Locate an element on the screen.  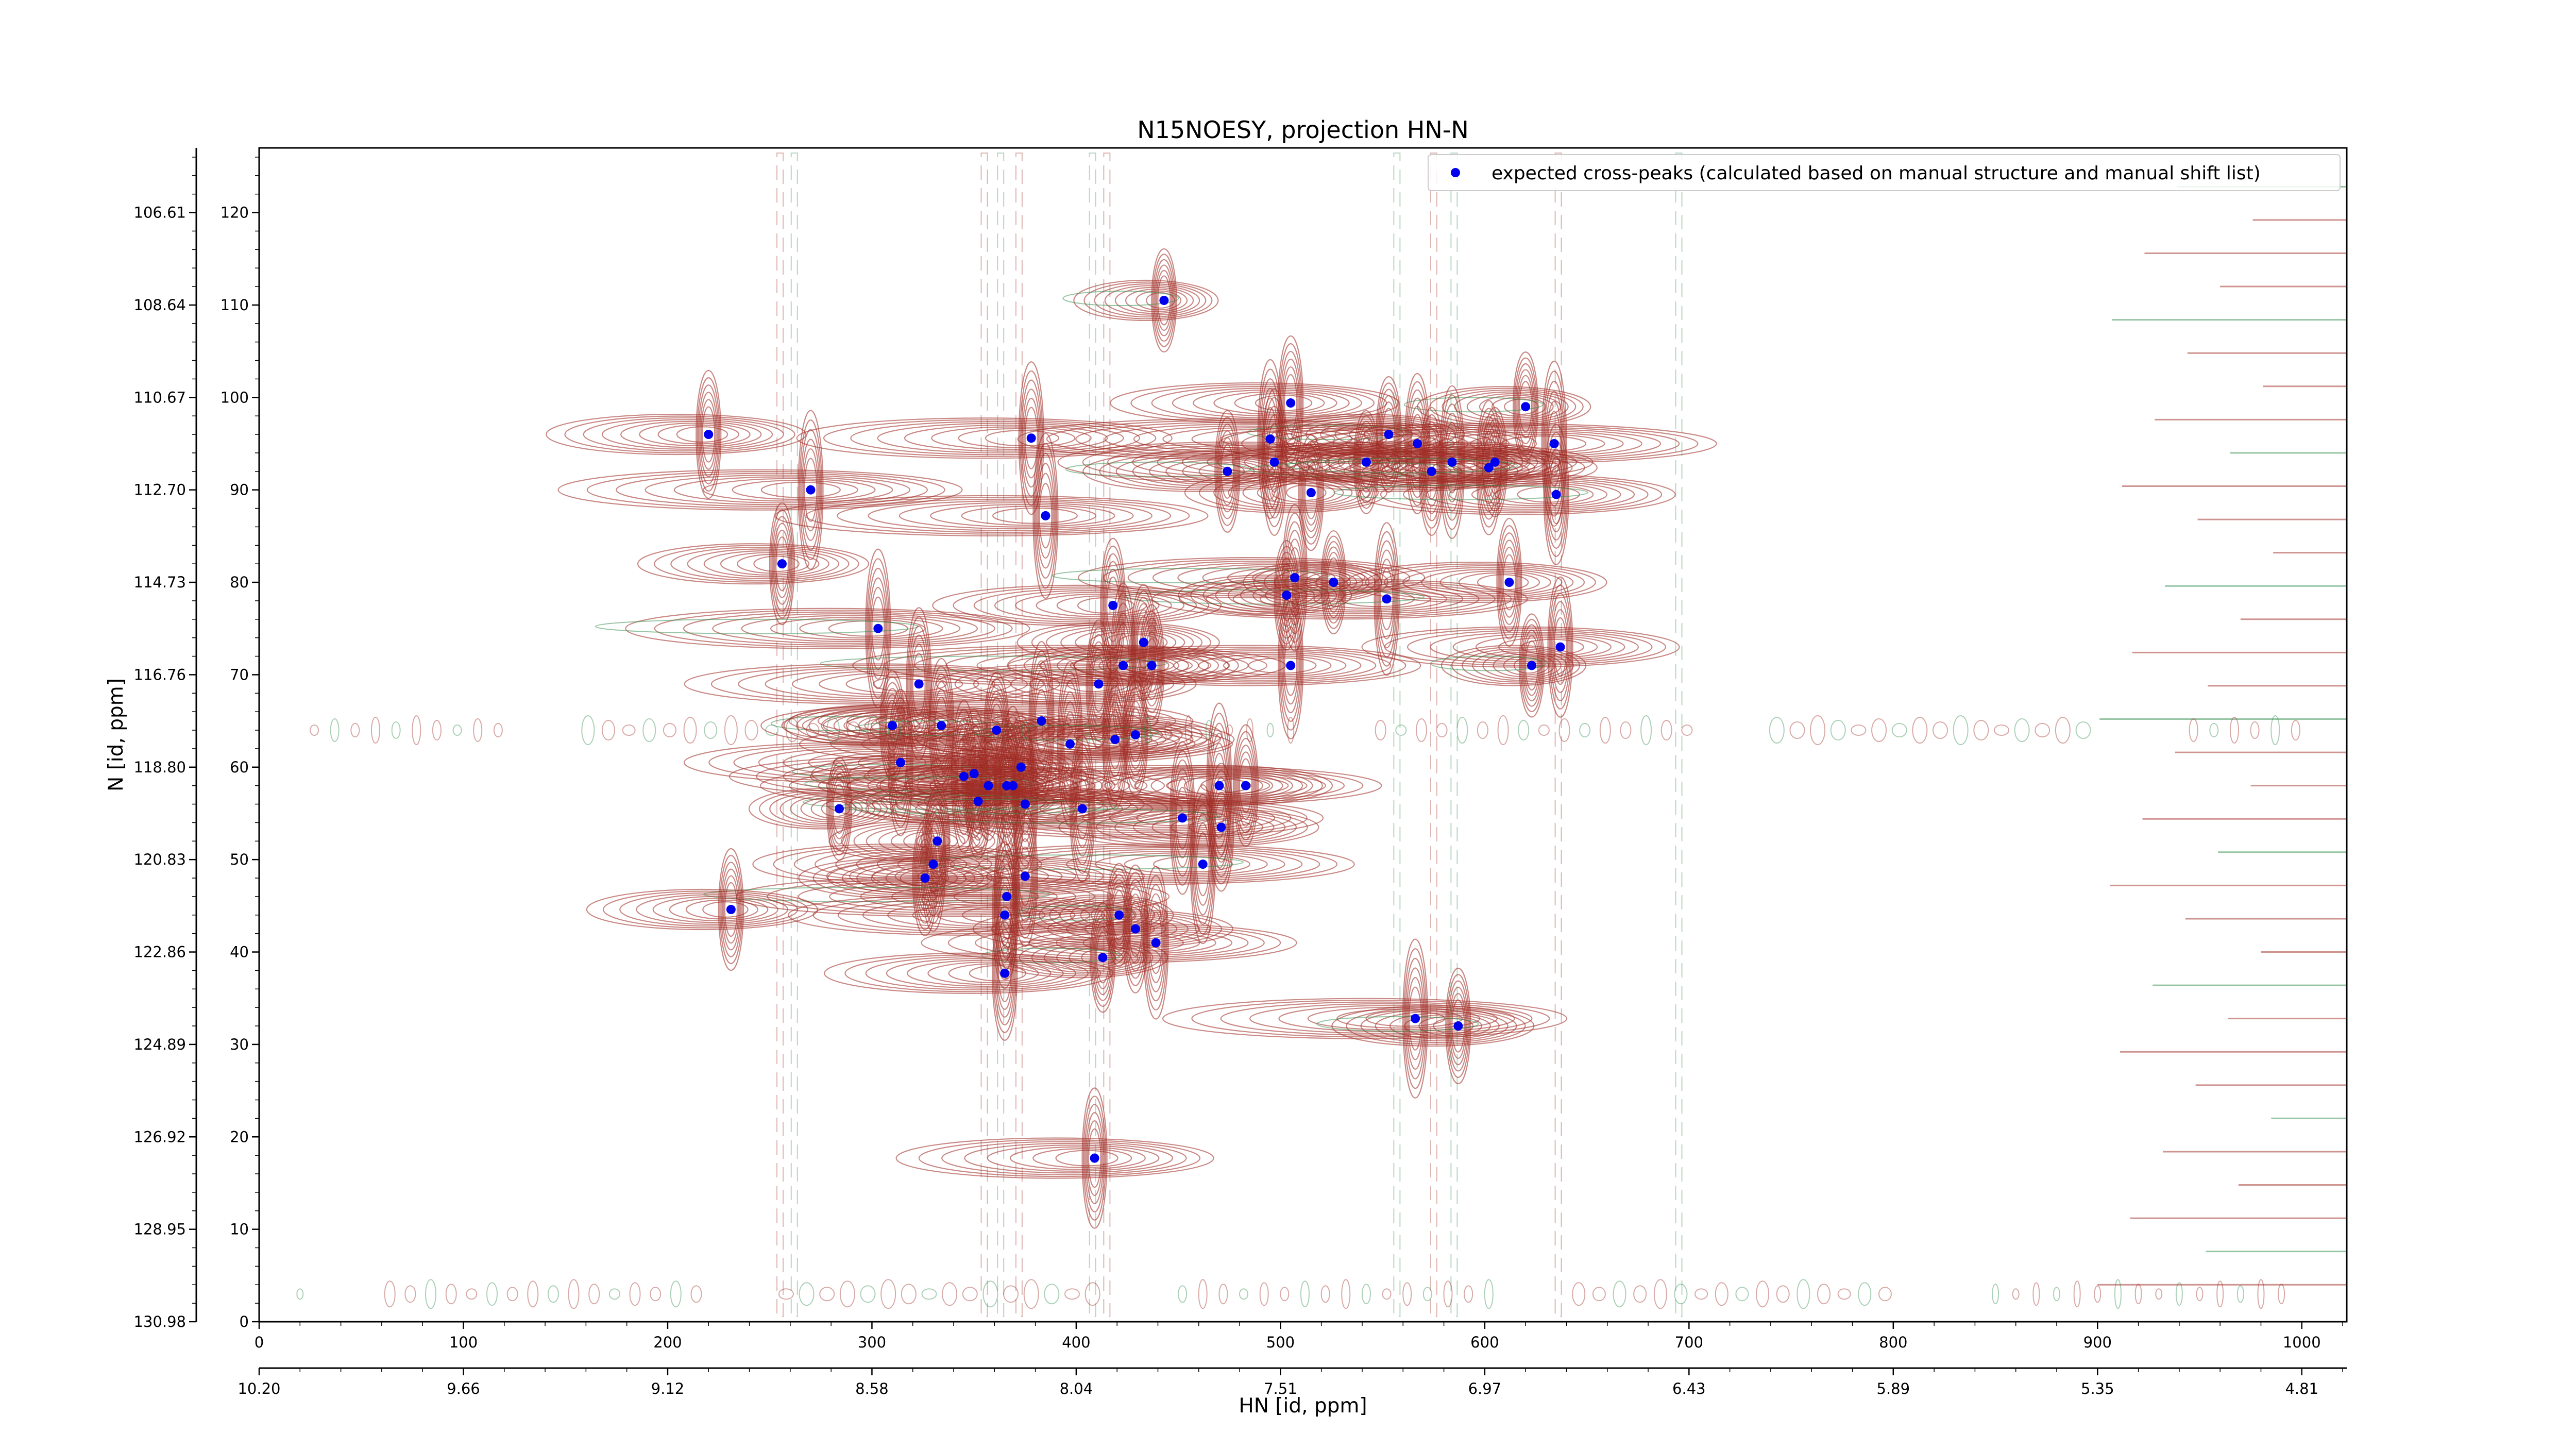
ppm-x-tick-label: 4.81 is located at coordinates (2301, 1388).